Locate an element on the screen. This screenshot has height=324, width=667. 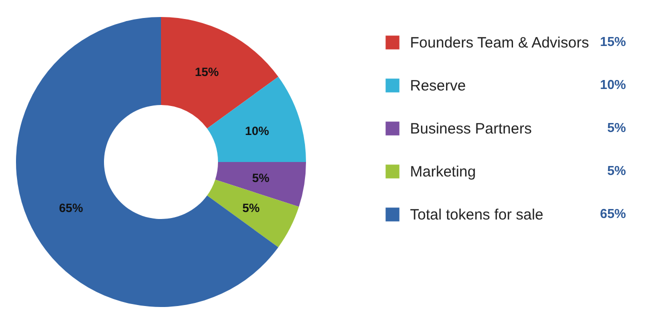
legend-label: Marketing is located at coordinates (443, 172).